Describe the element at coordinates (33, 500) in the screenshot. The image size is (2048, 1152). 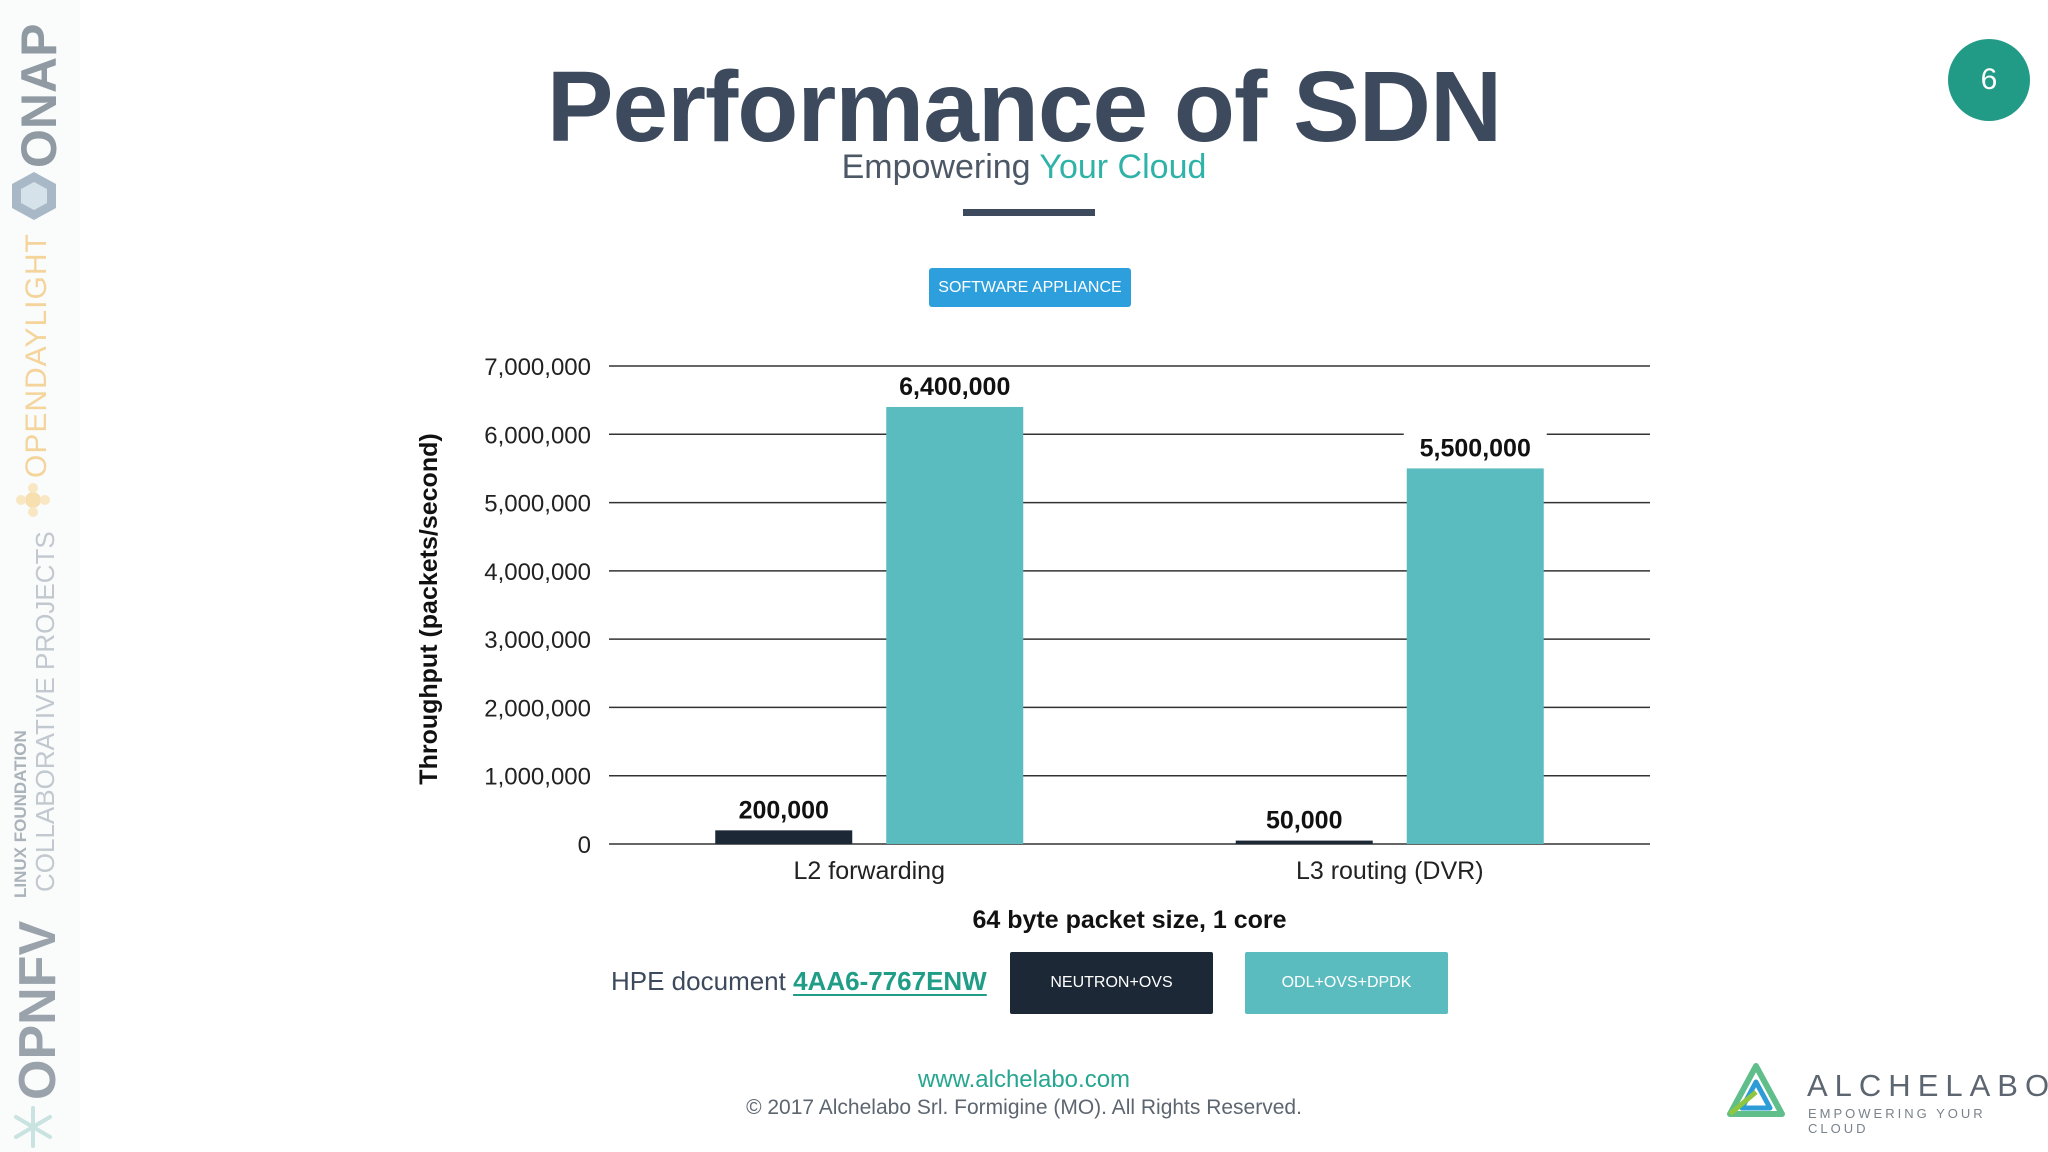
I see `opendaylight-flower-icon` at that location.